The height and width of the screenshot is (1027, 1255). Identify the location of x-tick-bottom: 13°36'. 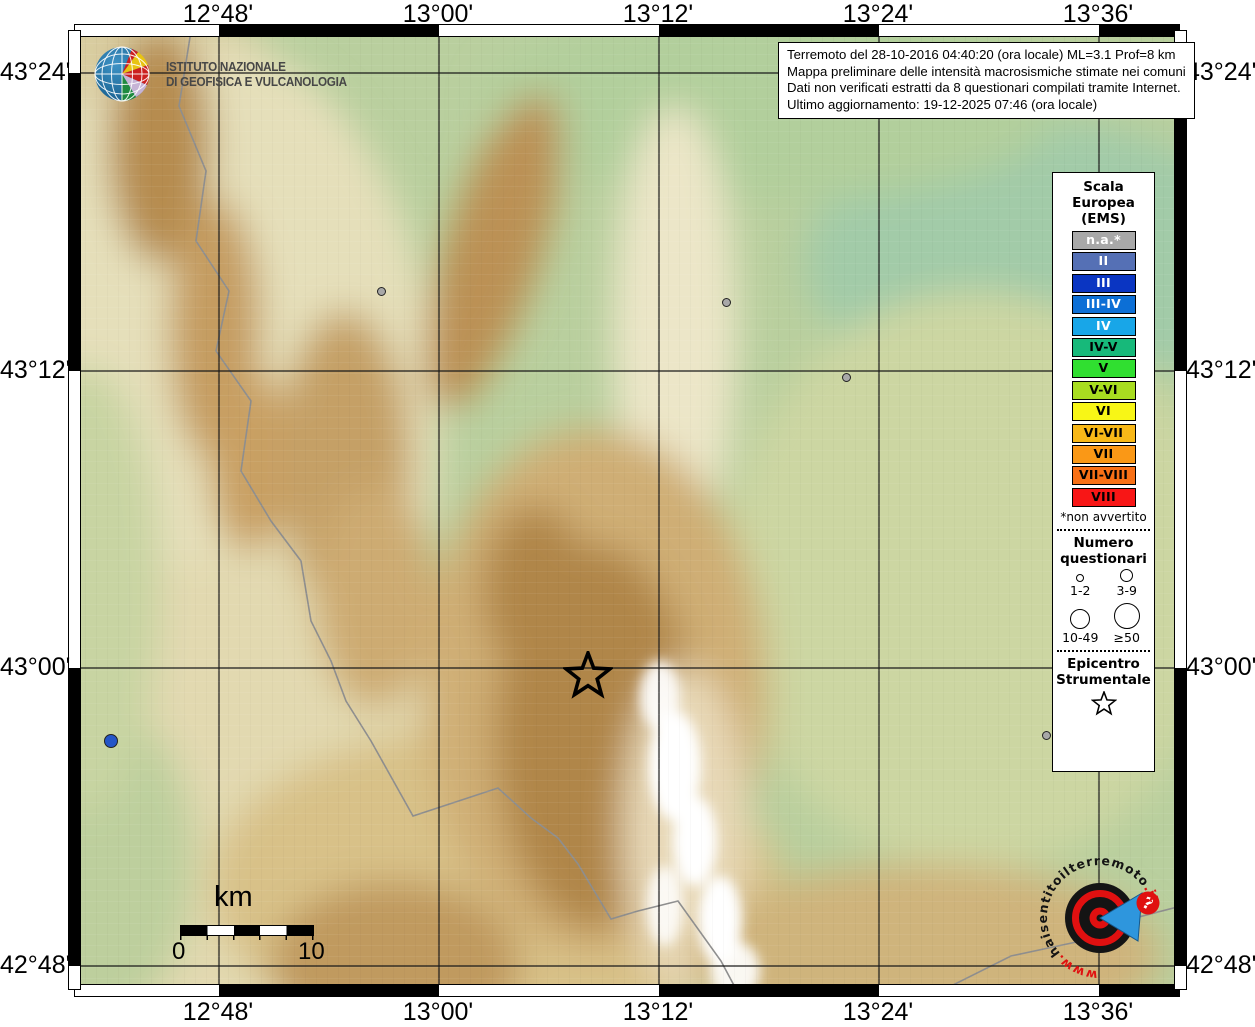
(1098, 1012).